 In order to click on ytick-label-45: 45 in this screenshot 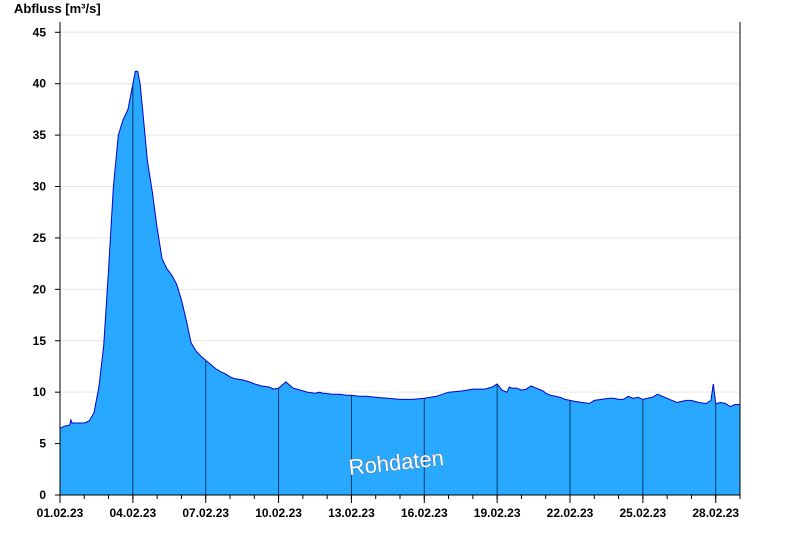, I will do `click(40, 32)`.